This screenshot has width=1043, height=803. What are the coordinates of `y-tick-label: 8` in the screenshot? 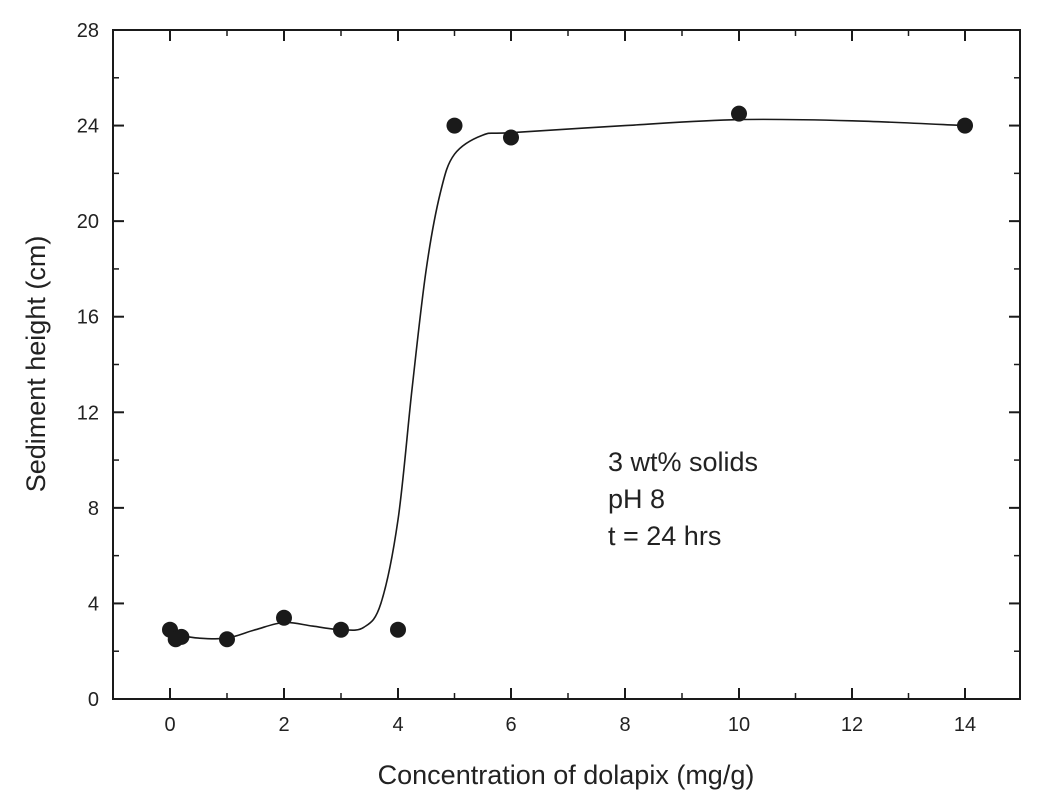 It's located at (93, 509).